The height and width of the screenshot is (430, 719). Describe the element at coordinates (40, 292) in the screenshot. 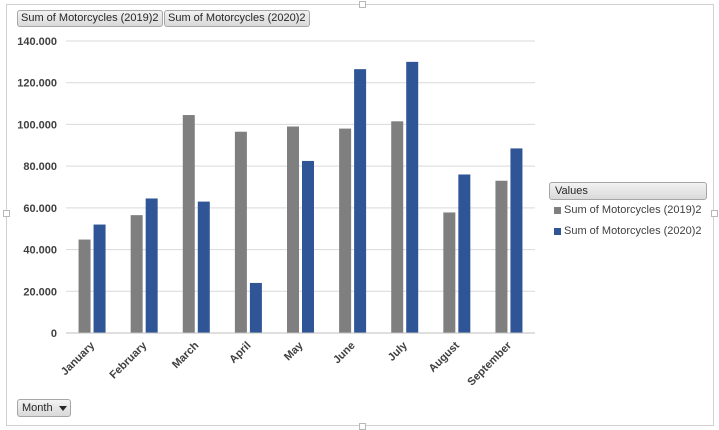

I see `y-tick-label: 20.000` at that location.